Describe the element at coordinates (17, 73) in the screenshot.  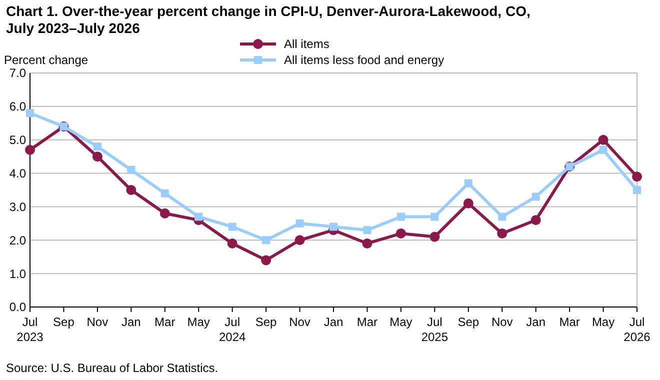
I see `y-tick-label: 7.0` at that location.